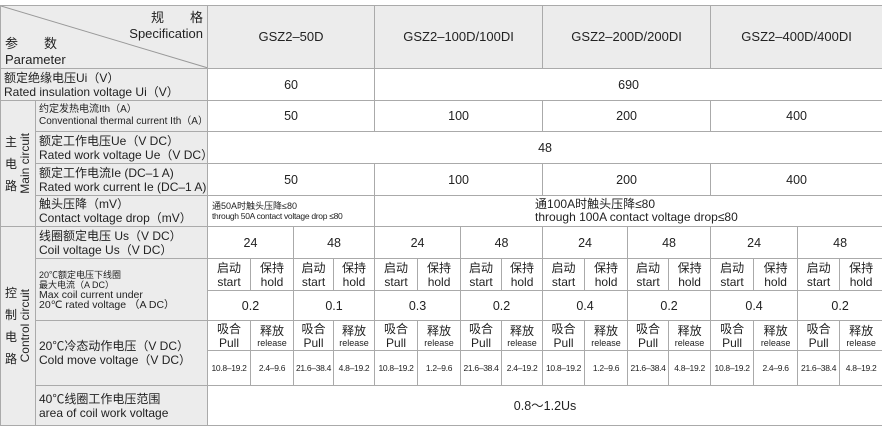 The width and height of the screenshot is (882, 429). Describe the element at coordinates (104, 412) in the screenshot. I see `label-en: area of coil work voltage` at that location.